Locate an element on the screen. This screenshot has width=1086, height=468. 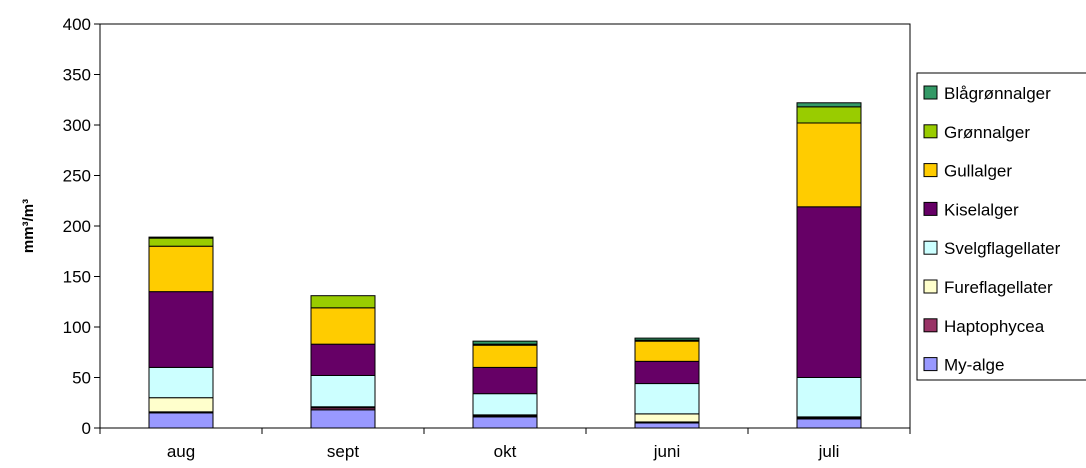
x-axis: aug sept okt juni juli is located at coordinates (505, 444).